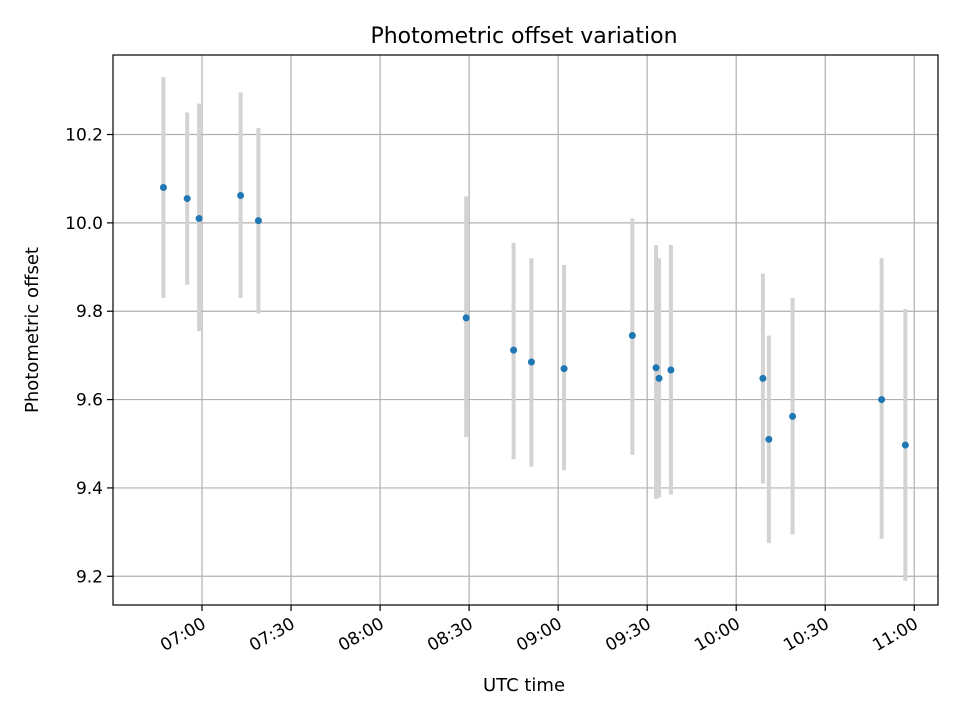 The image size is (960, 720). Describe the element at coordinates (523, 36) in the screenshot. I see `chart-title: Photometric offset variation` at that location.